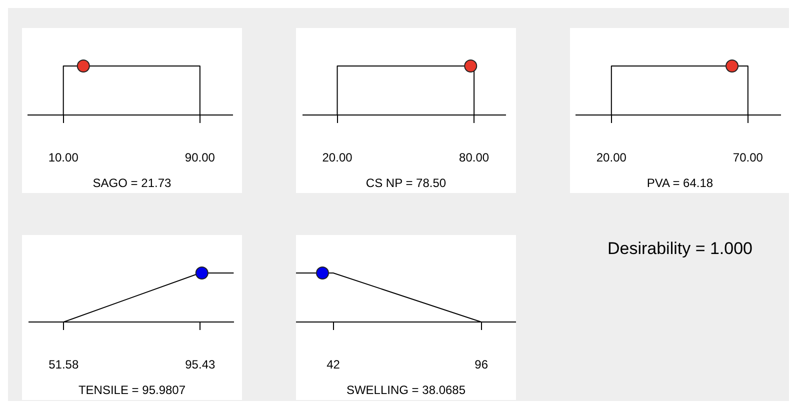 The height and width of the screenshot is (409, 797). Describe the element at coordinates (200, 157) in the screenshot. I see `x-tick-label: 90.00` at that location.